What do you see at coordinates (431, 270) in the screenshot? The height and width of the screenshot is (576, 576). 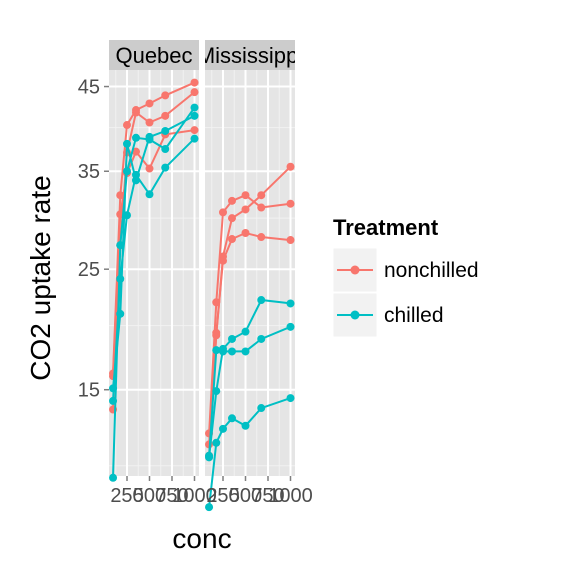 I see `legend-label: nonchilled` at bounding box center [431, 270].